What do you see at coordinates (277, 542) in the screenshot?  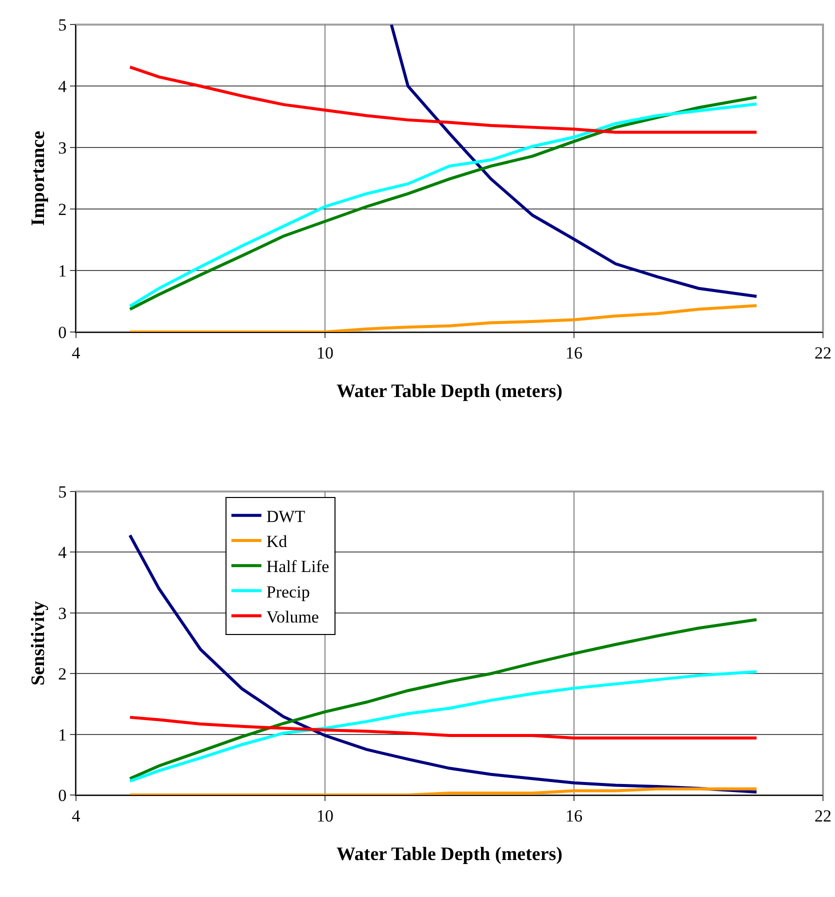 I see `legend-label: Kd` at bounding box center [277, 542].